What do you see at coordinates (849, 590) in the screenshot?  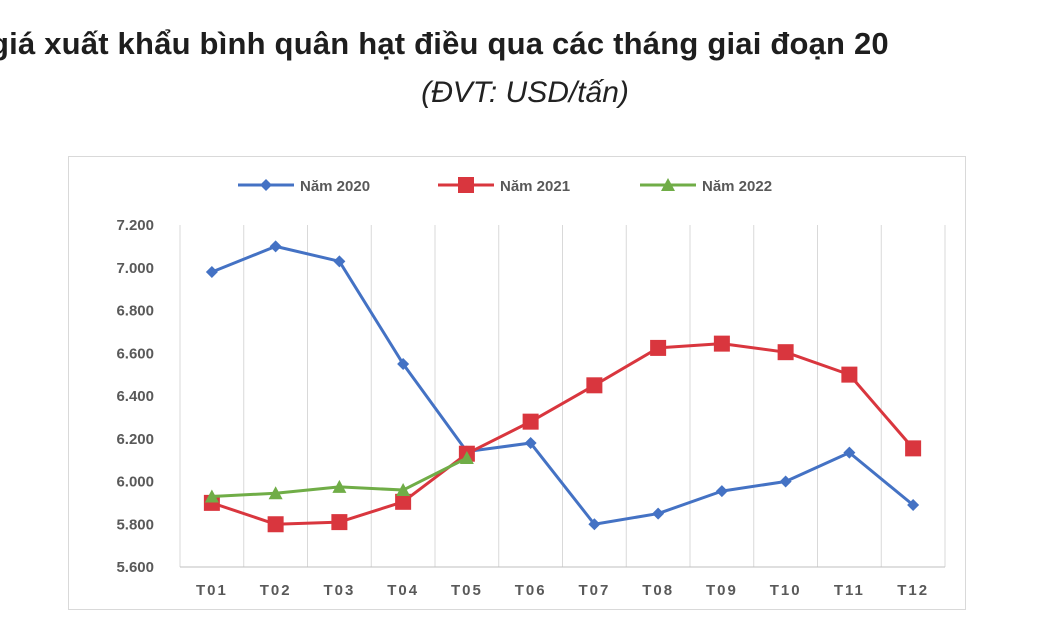 I see `x-tick-label: T11` at bounding box center [849, 590].